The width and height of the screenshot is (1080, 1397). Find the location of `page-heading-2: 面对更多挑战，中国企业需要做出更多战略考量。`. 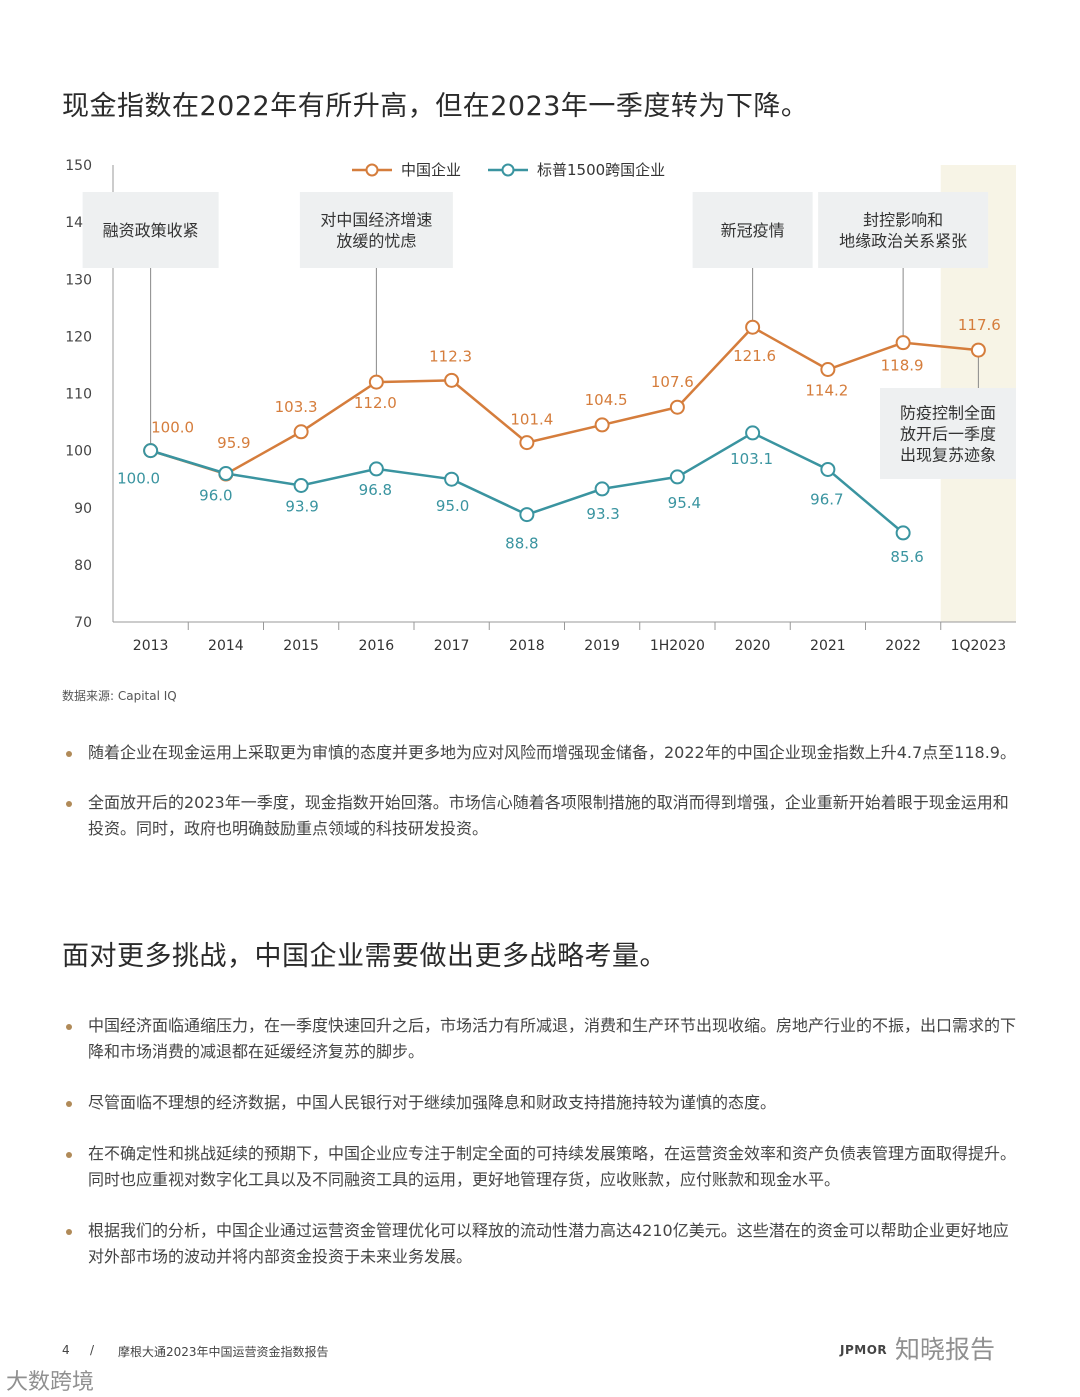

page-heading-2: 面对更多挑战，中国企业需要做出更多战略考量。 is located at coordinates (364, 956).